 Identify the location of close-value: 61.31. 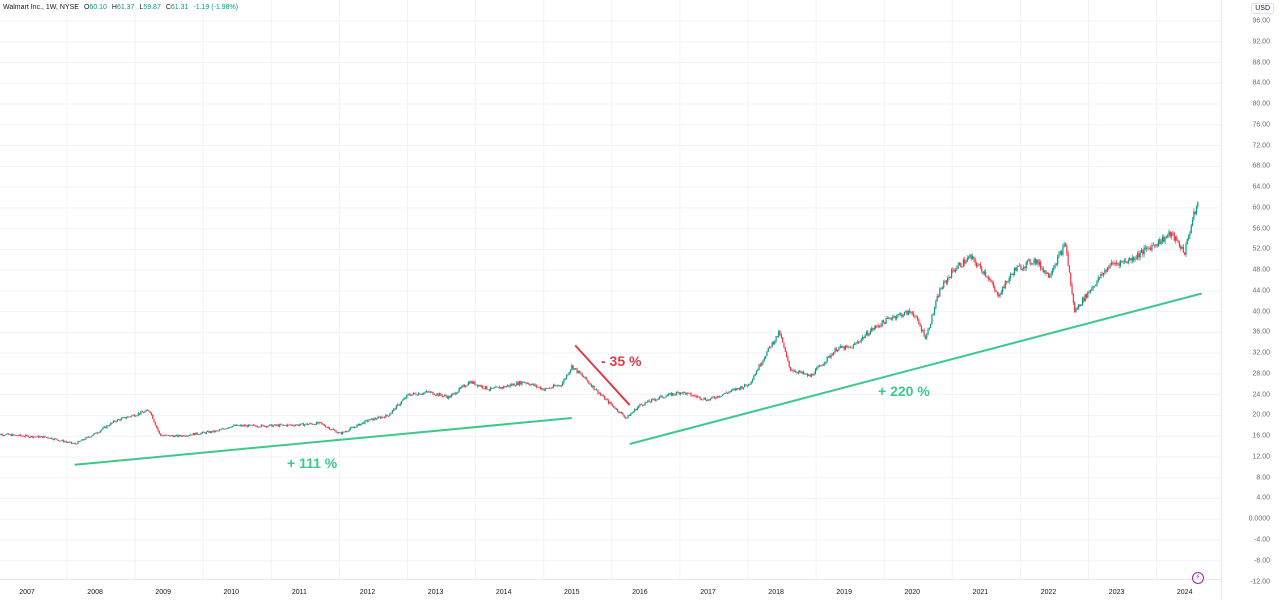
(179, 7).